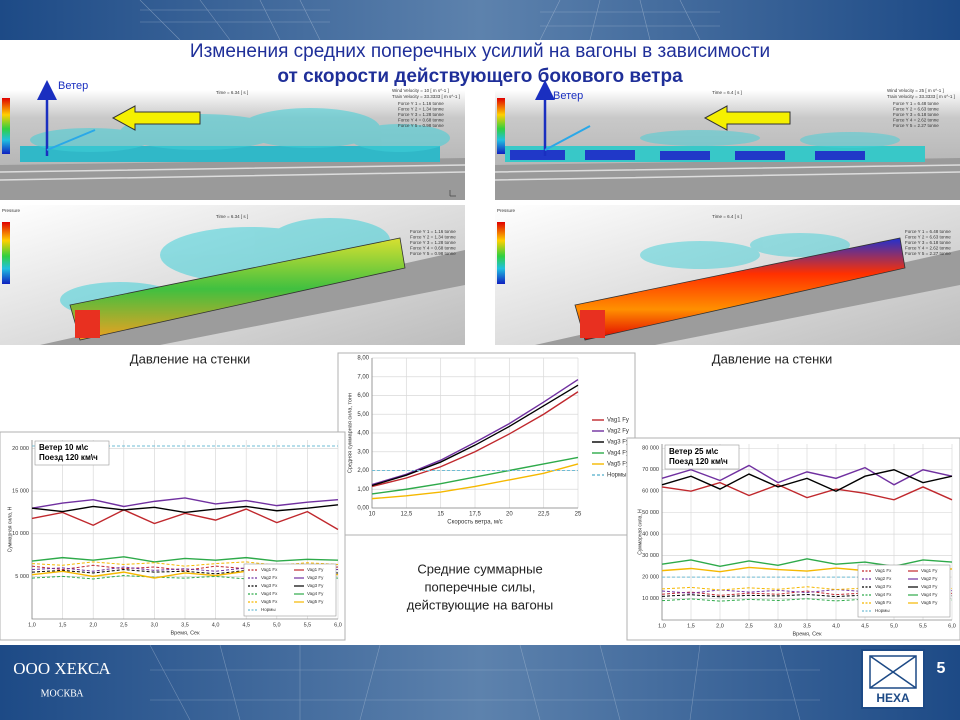  Describe the element at coordinates (479, 586) in the screenshot. I see `caption: поперечные силы,` at that location.